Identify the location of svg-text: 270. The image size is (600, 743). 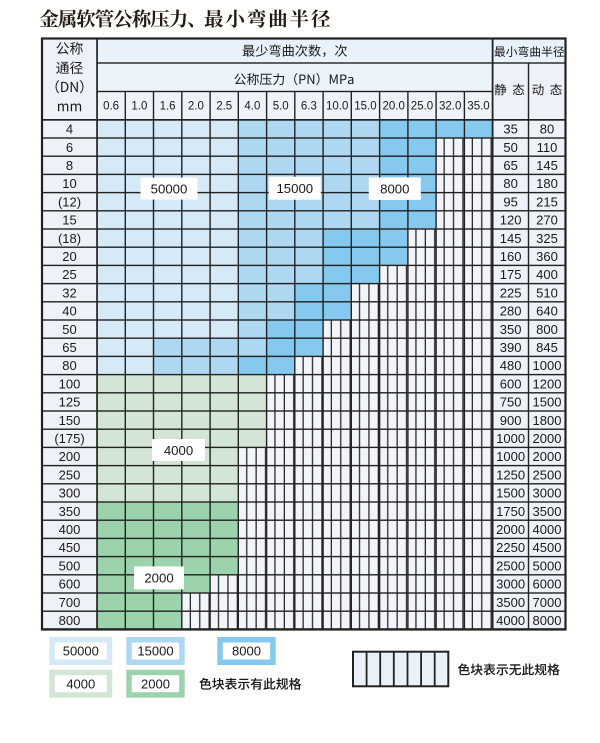
(547, 220).